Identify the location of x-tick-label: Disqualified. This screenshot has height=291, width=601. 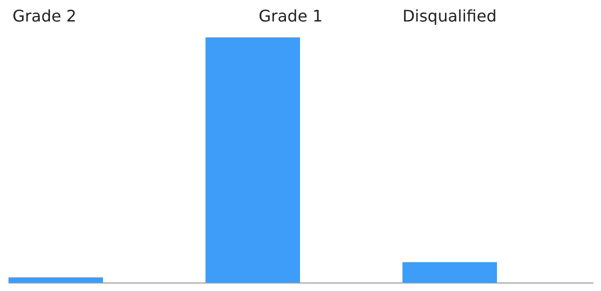
(449, 16).